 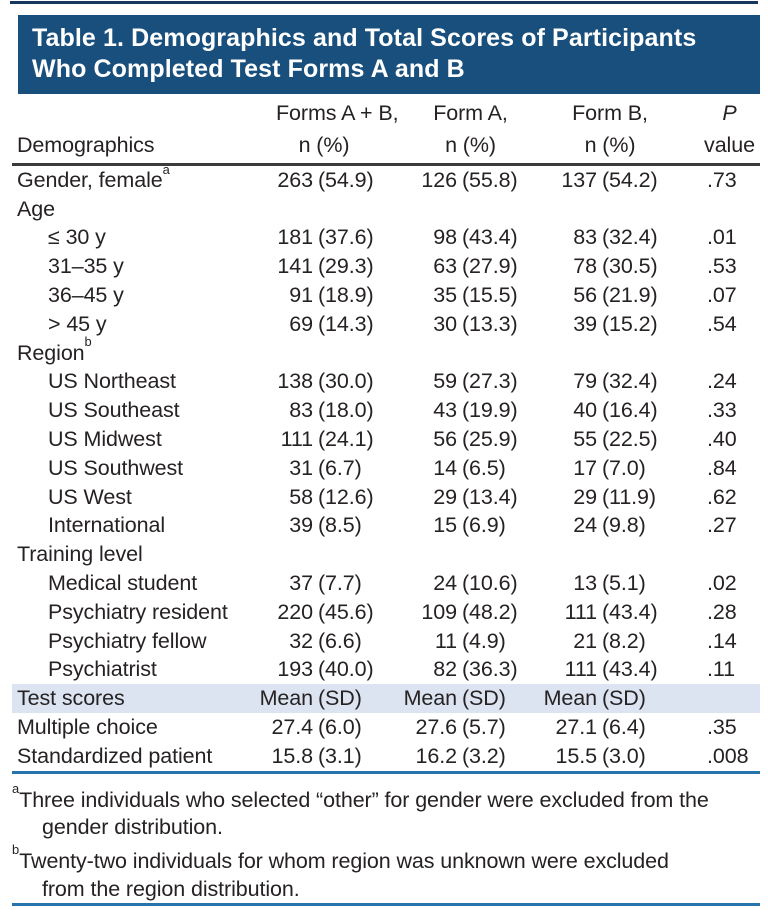 I want to click on value-pct: (40.0), so click(x=346, y=669).